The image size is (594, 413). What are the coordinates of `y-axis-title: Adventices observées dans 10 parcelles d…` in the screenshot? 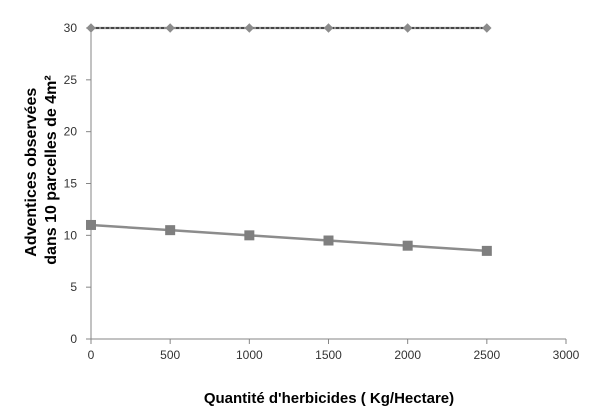 It's located at (41, 169).